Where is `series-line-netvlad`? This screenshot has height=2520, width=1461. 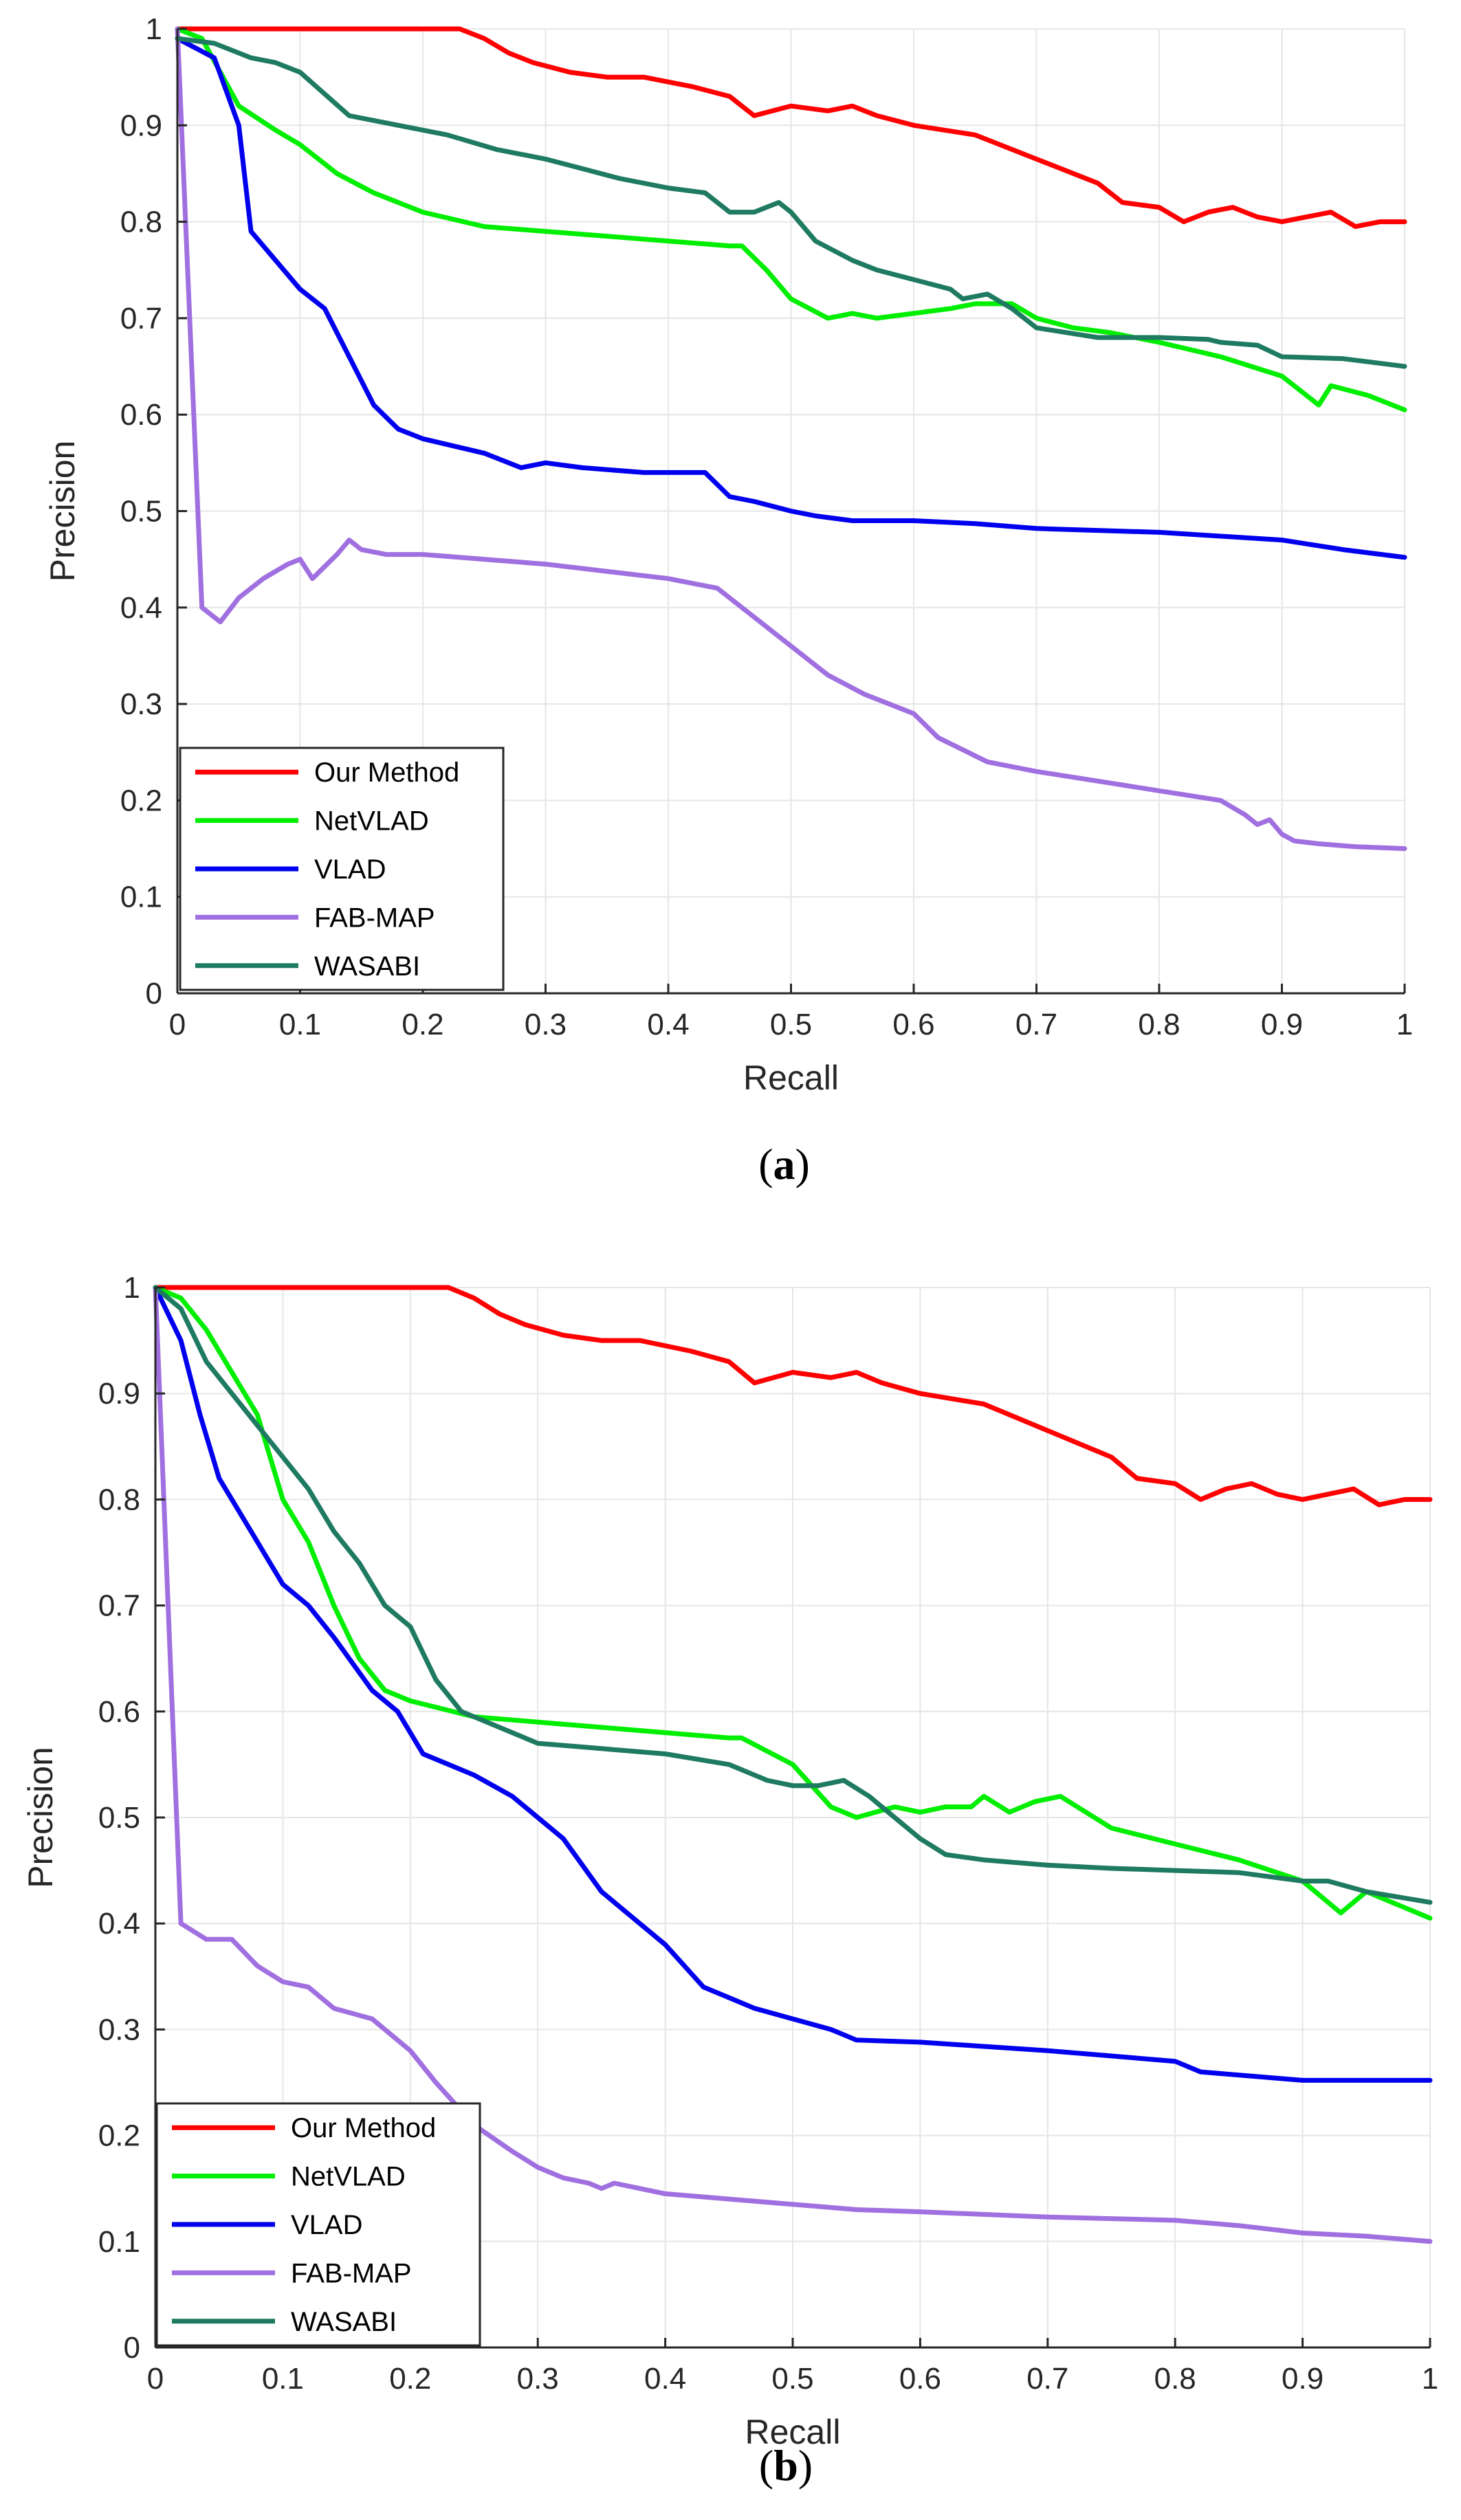
series-line-netvlad is located at coordinates (791, 219).